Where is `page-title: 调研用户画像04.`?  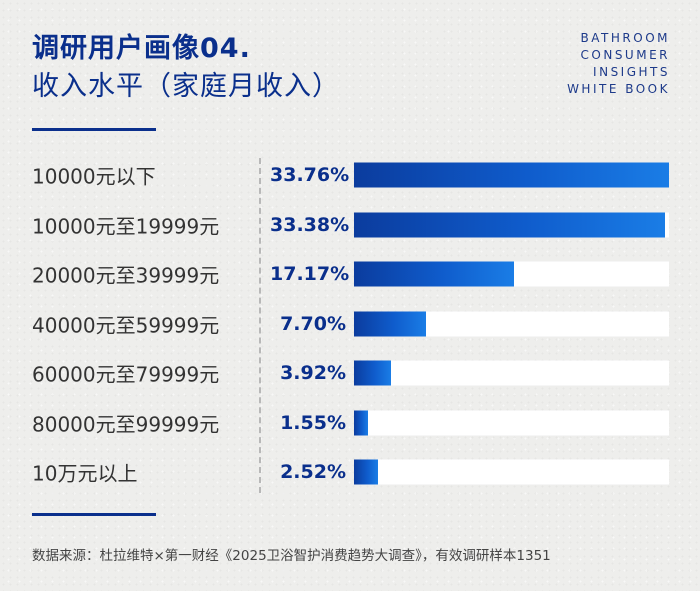
page-title: 调研用户画像04. is located at coordinates (141, 48).